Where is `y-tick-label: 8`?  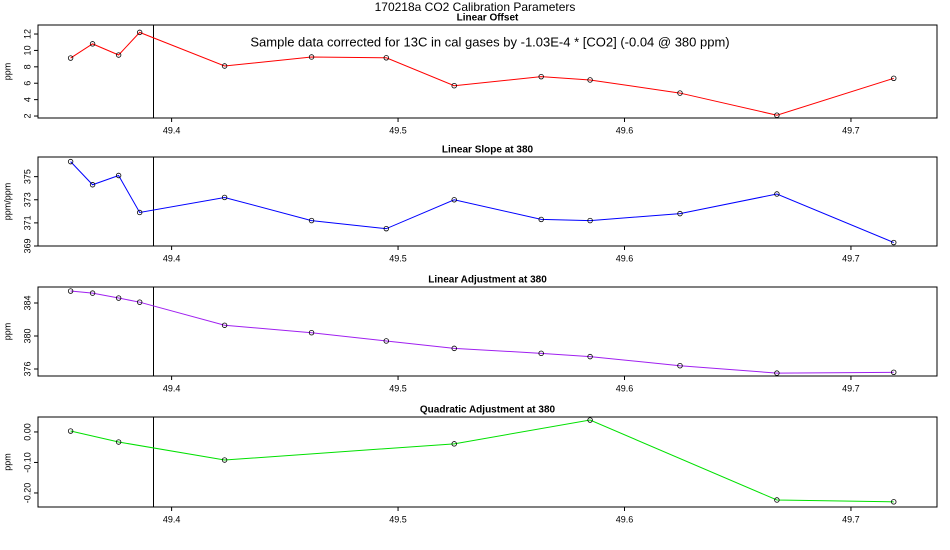
y-tick-label: 8 is located at coordinates (27, 66).